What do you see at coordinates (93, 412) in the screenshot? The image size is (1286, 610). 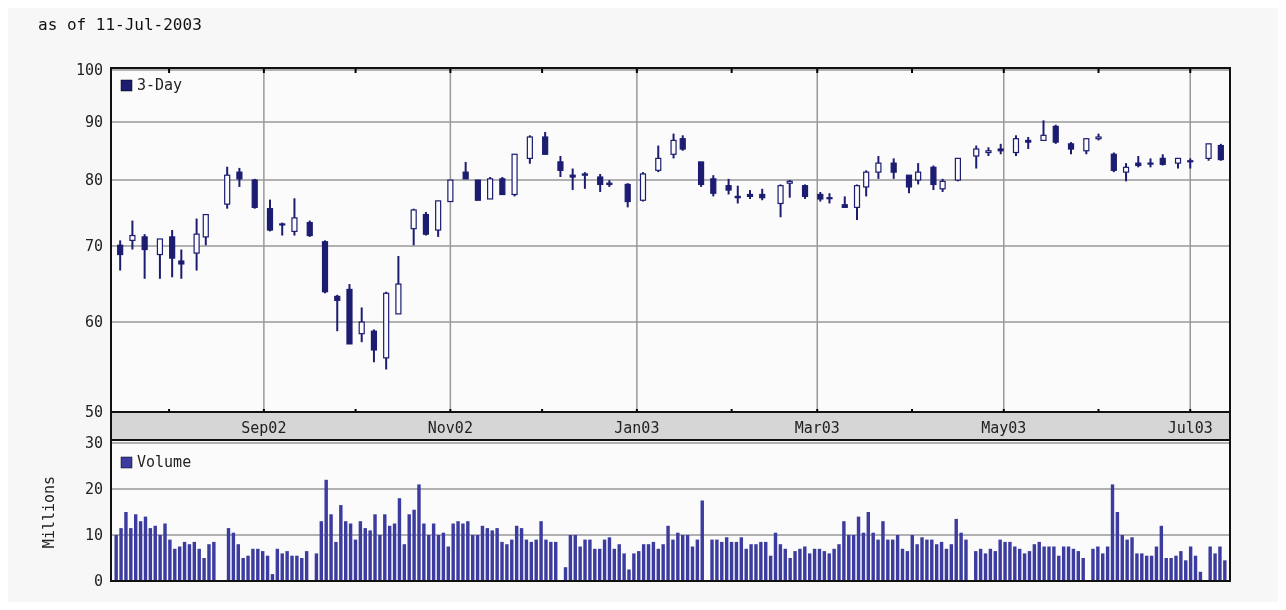 I see `y-tick-label: 50` at bounding box center [93, 412].